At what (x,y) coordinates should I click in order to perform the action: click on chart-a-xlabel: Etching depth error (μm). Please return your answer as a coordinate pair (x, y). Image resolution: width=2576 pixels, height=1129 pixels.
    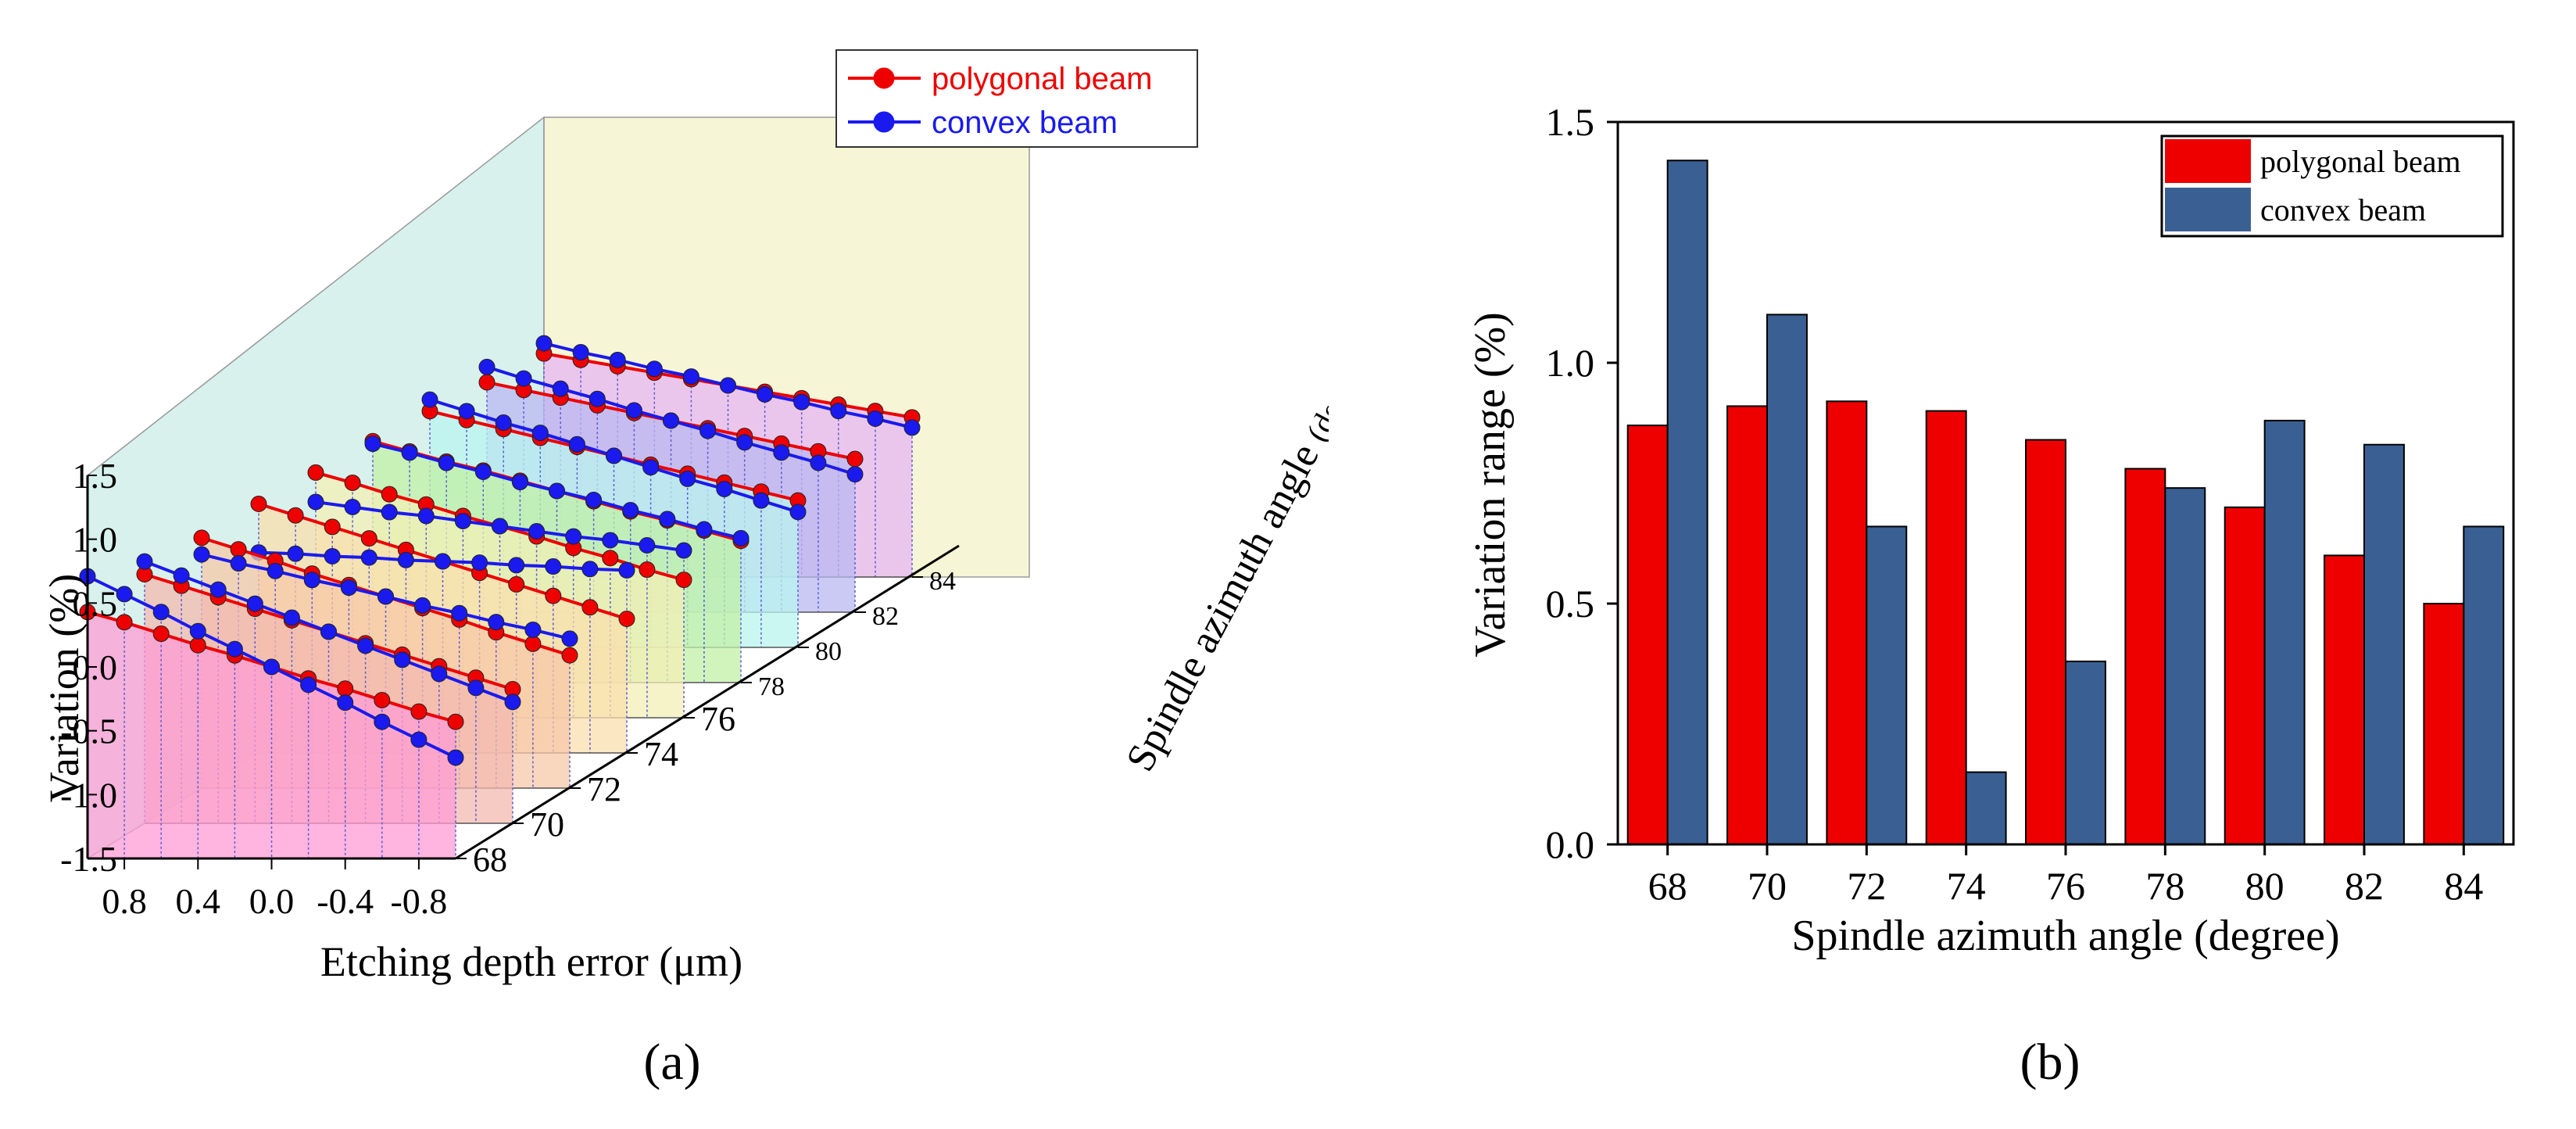
    Looking at the image, I should click on (531, 961).